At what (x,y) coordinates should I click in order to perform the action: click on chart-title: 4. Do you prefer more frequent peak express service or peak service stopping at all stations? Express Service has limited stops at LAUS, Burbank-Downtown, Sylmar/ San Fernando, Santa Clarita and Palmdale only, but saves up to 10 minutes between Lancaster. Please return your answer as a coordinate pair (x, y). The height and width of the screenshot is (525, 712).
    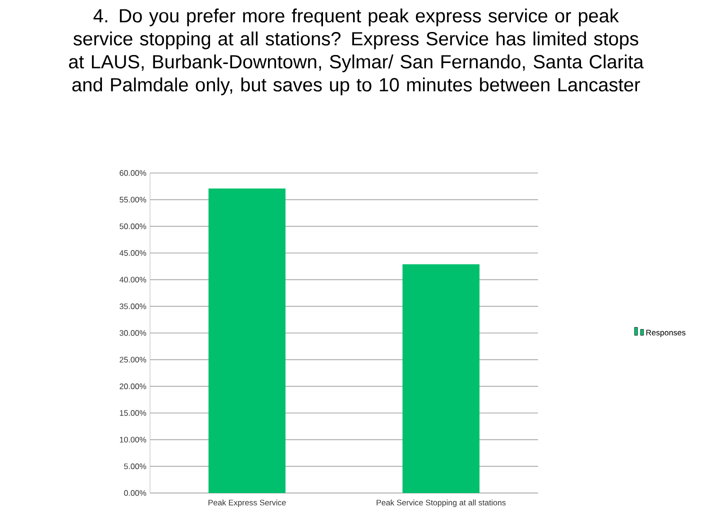
    Looking at the image, I should click on (356, 52).